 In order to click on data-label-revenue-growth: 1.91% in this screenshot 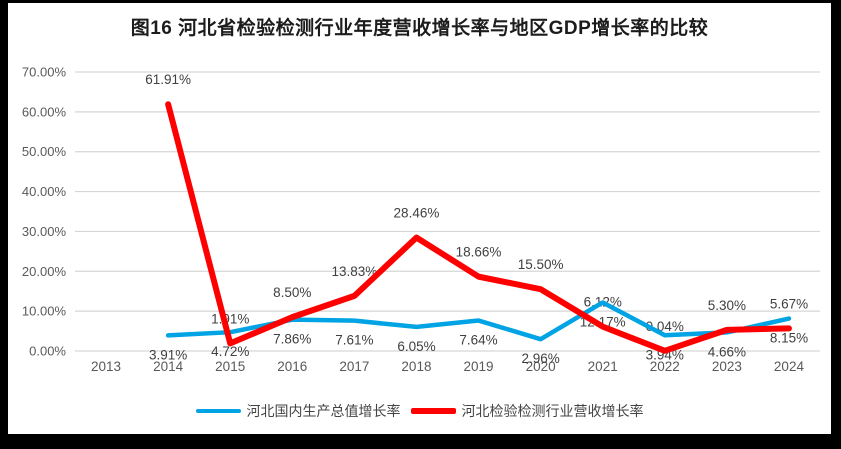, I will do `click(230, 318)`.